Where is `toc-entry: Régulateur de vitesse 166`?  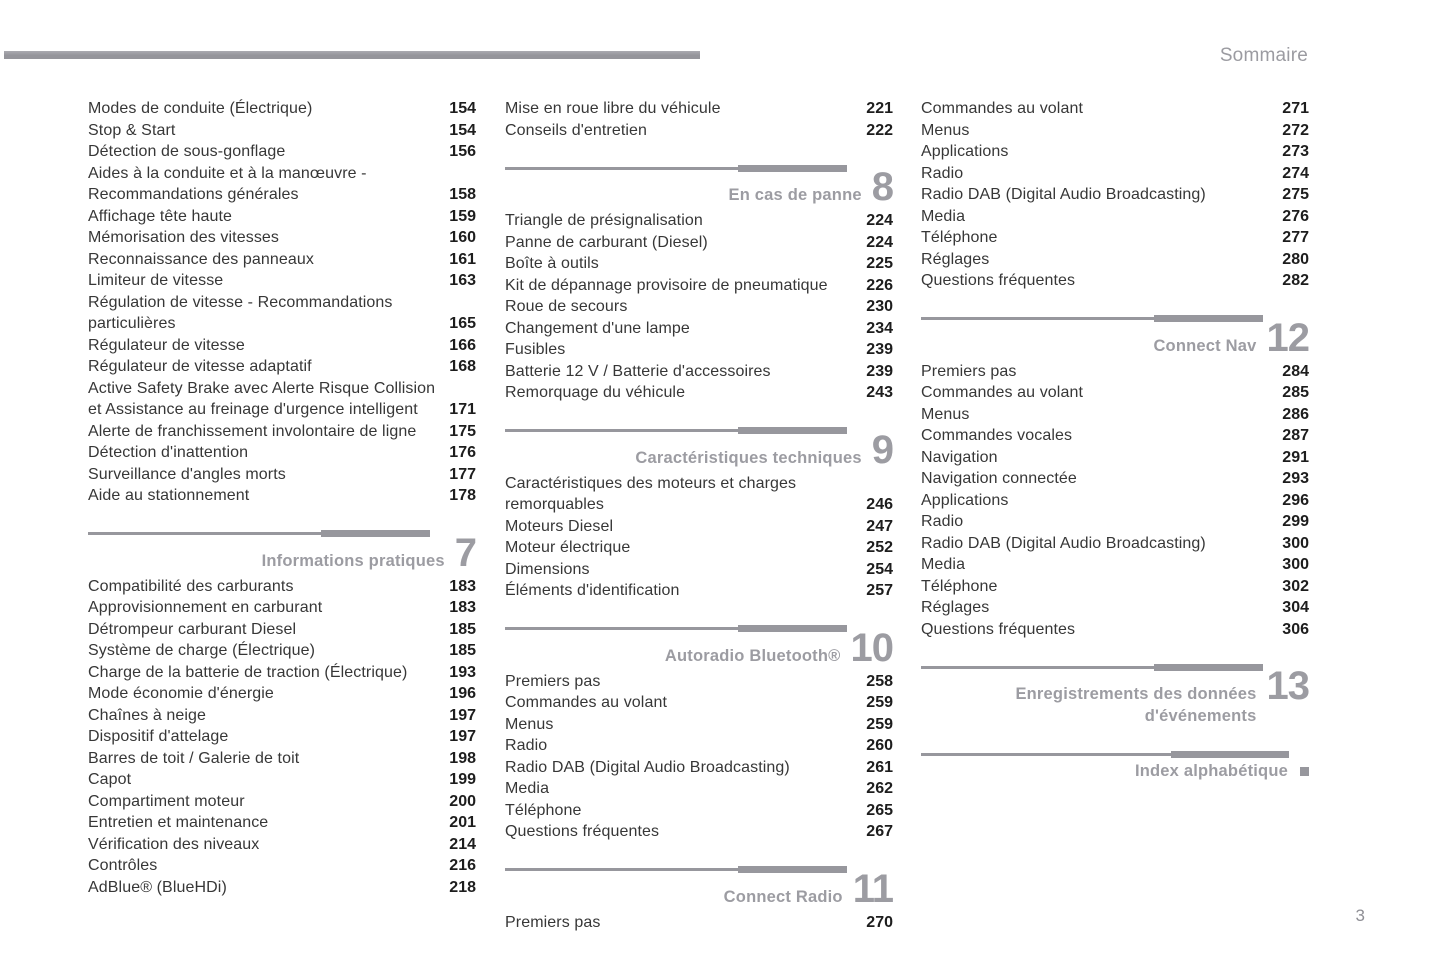 toc-entry: Régulateur de vitesse 166 is located at coordinates (282, 346).